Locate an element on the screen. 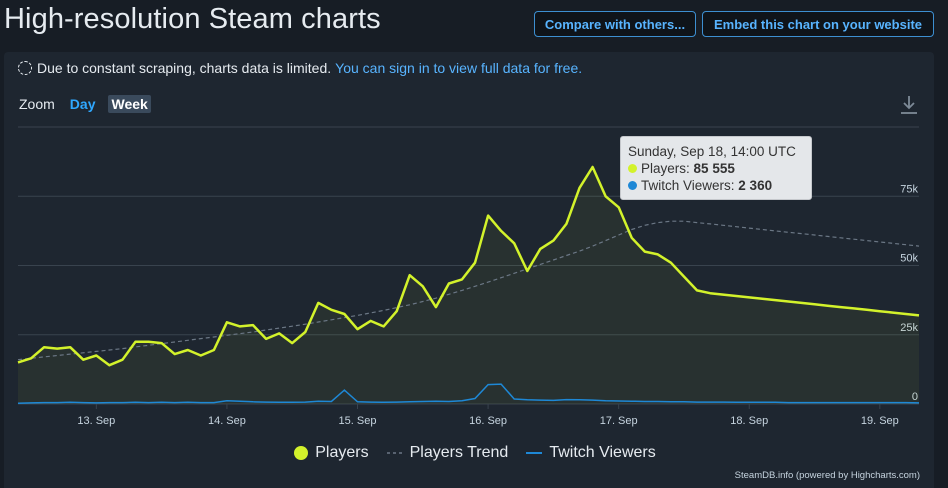 Image resolution: width=948 pixels, height=488 pixels. page-title: High-resolution Steam charts is located at coordinates (192, 19).